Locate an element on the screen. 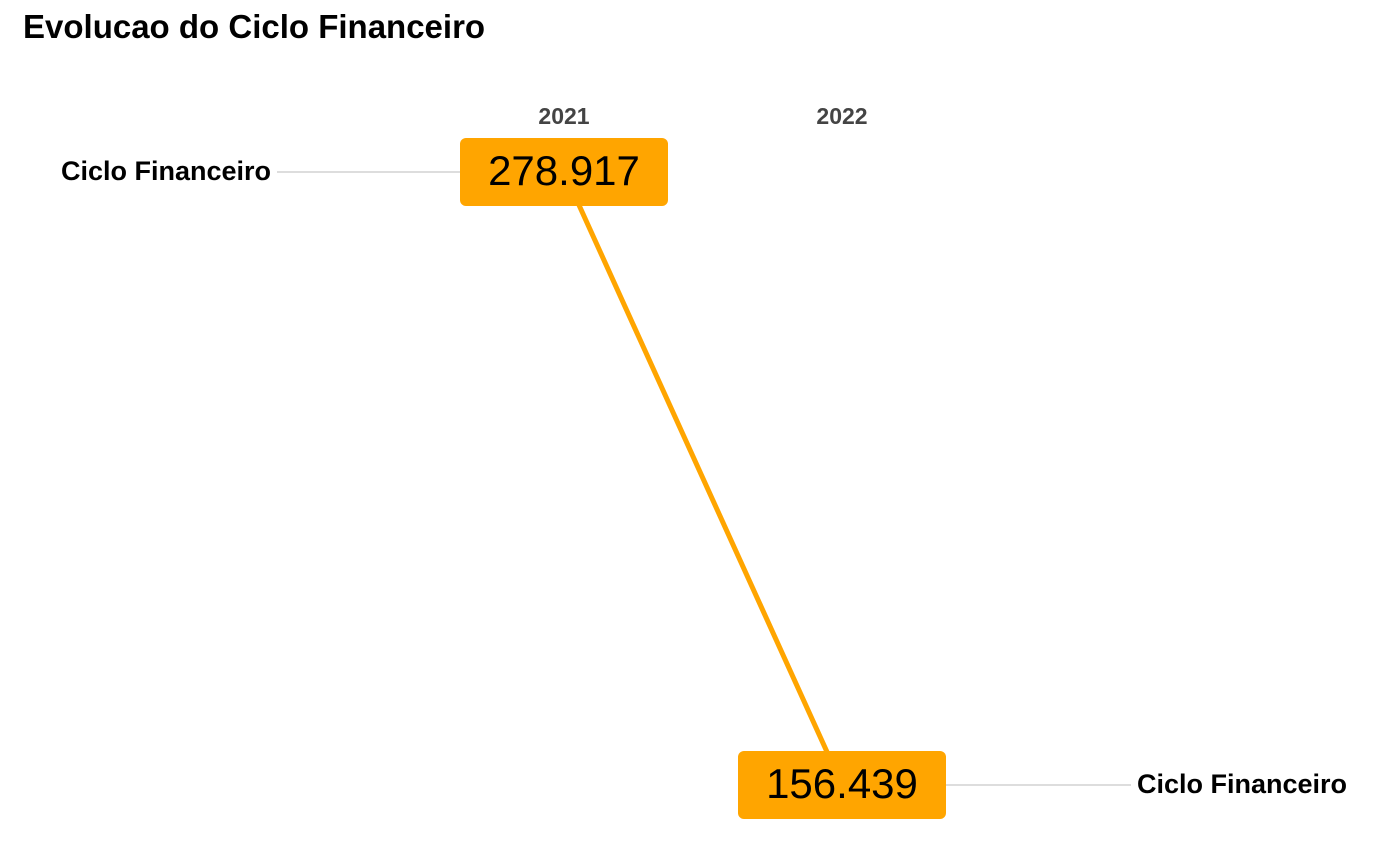  data-label-2022: 156.439 is located at coordinates (842, 783).